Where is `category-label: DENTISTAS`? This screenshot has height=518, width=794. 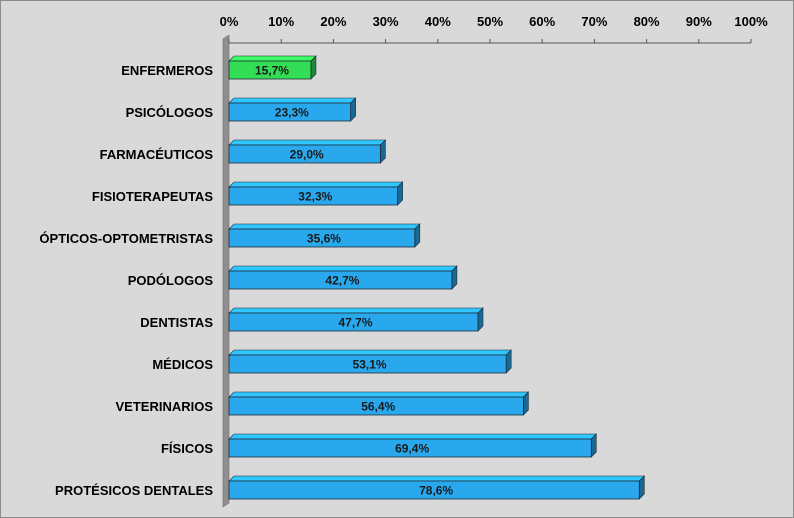 category-label: DENTISTAS is located at coordinates (176, 322).